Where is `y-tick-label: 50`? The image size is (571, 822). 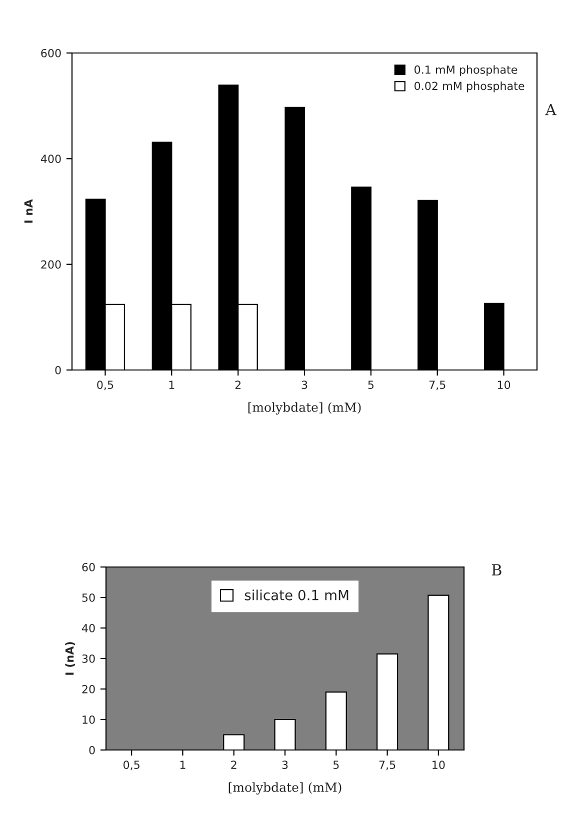 y-tick-label: 50 is located at coordinates (88, 597).